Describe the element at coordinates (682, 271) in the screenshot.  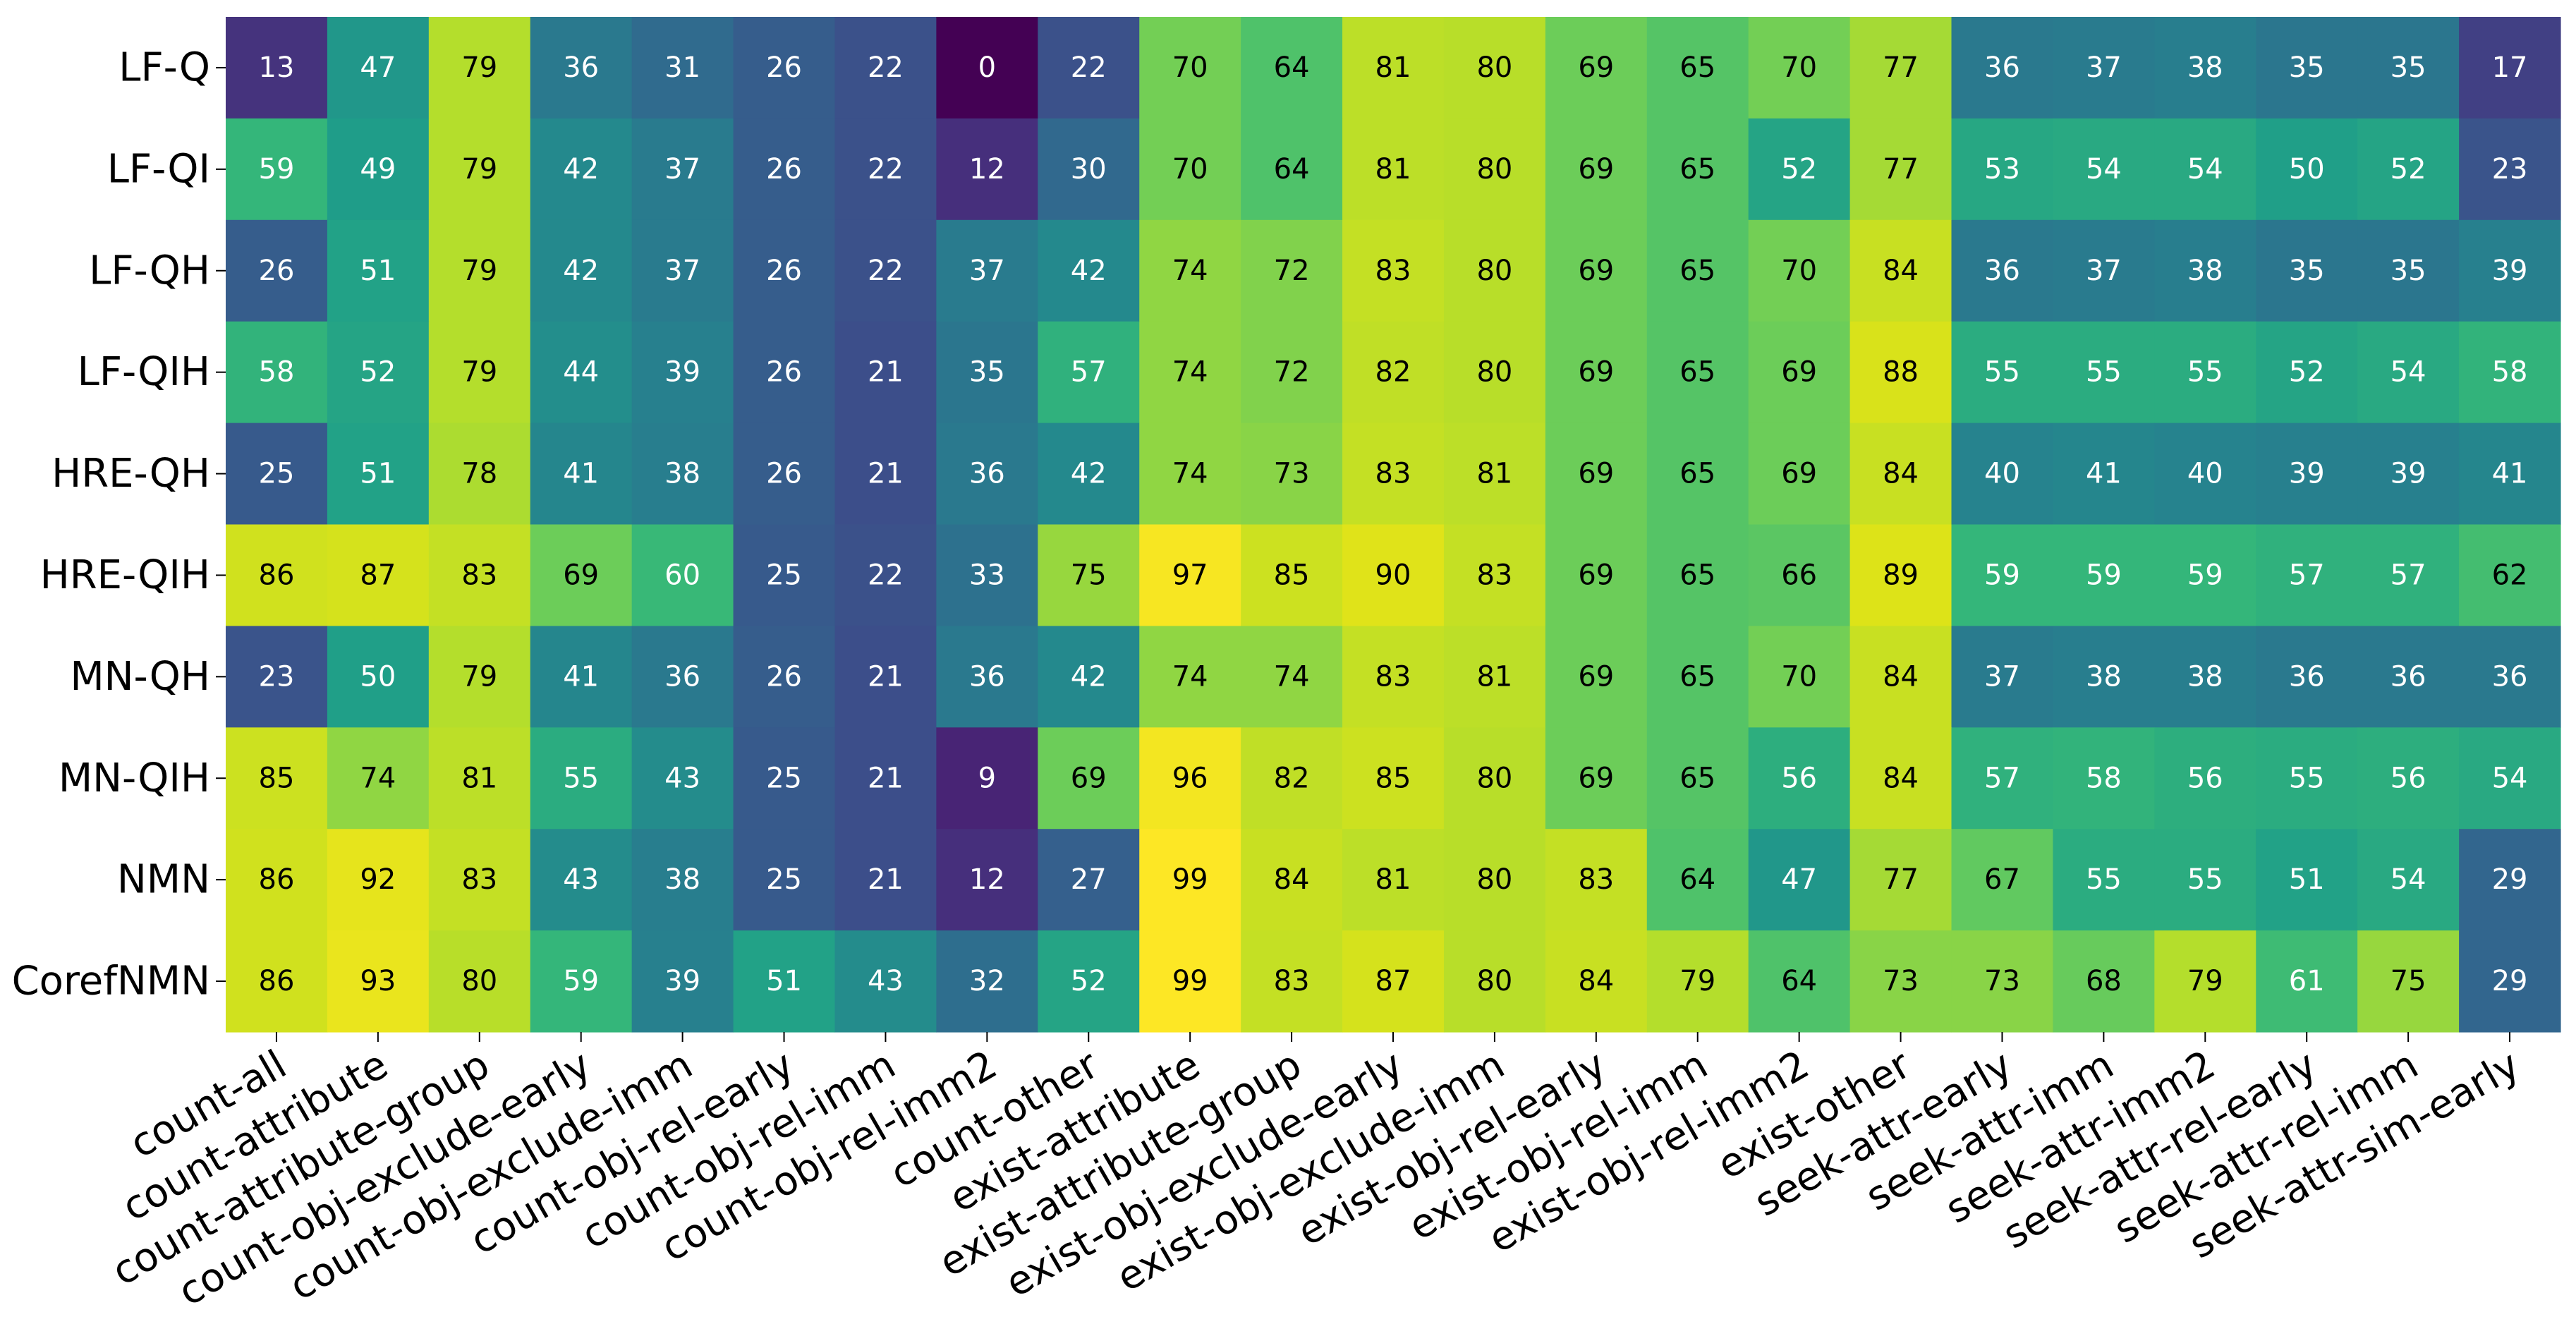
I see `cell-value-label: 37` at that location.